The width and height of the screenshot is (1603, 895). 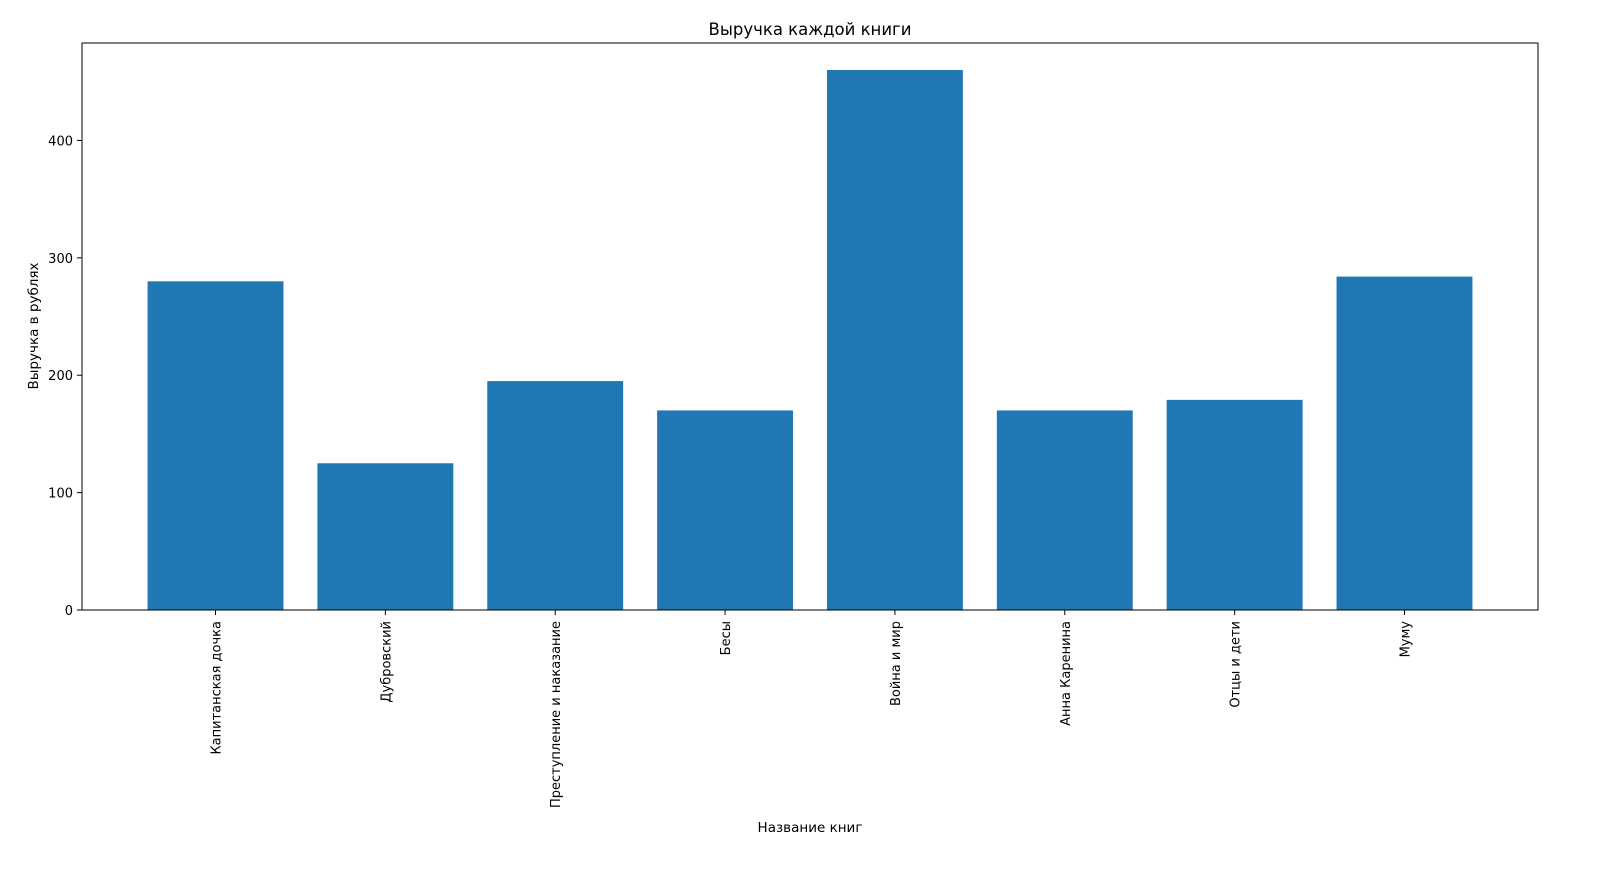 I want to click on y-tick-label: 400, so click(x=60, y=141).